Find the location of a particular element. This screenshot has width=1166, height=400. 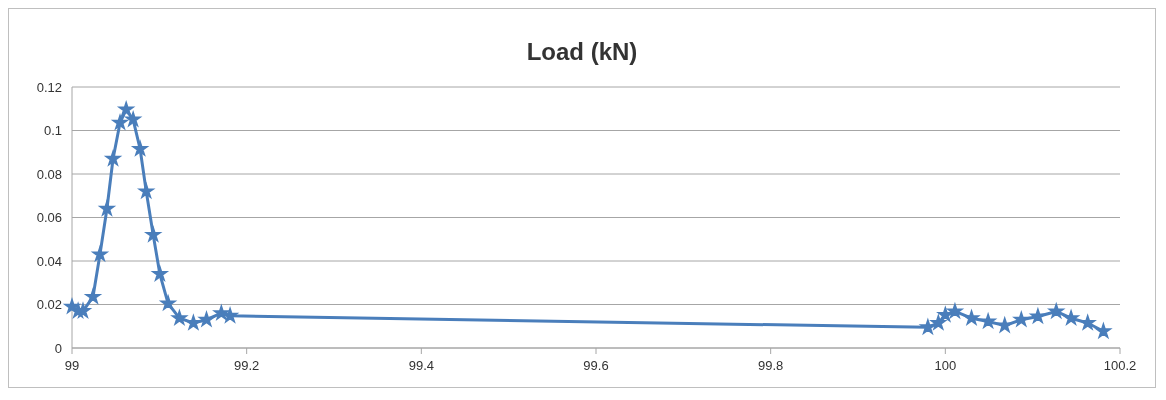

y-tick-label: 0.12 is located at coordinates (49, 87).